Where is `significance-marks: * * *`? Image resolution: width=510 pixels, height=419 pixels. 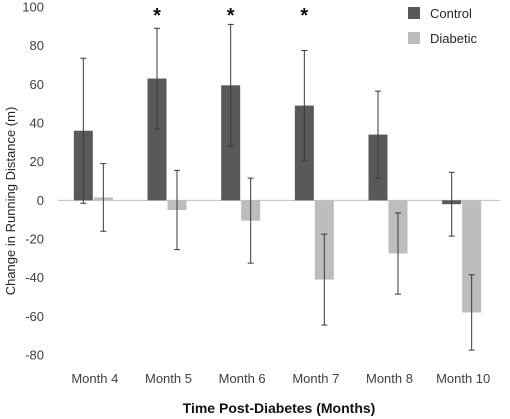
significance-marks: * * * is located at coordinates (230, 16).